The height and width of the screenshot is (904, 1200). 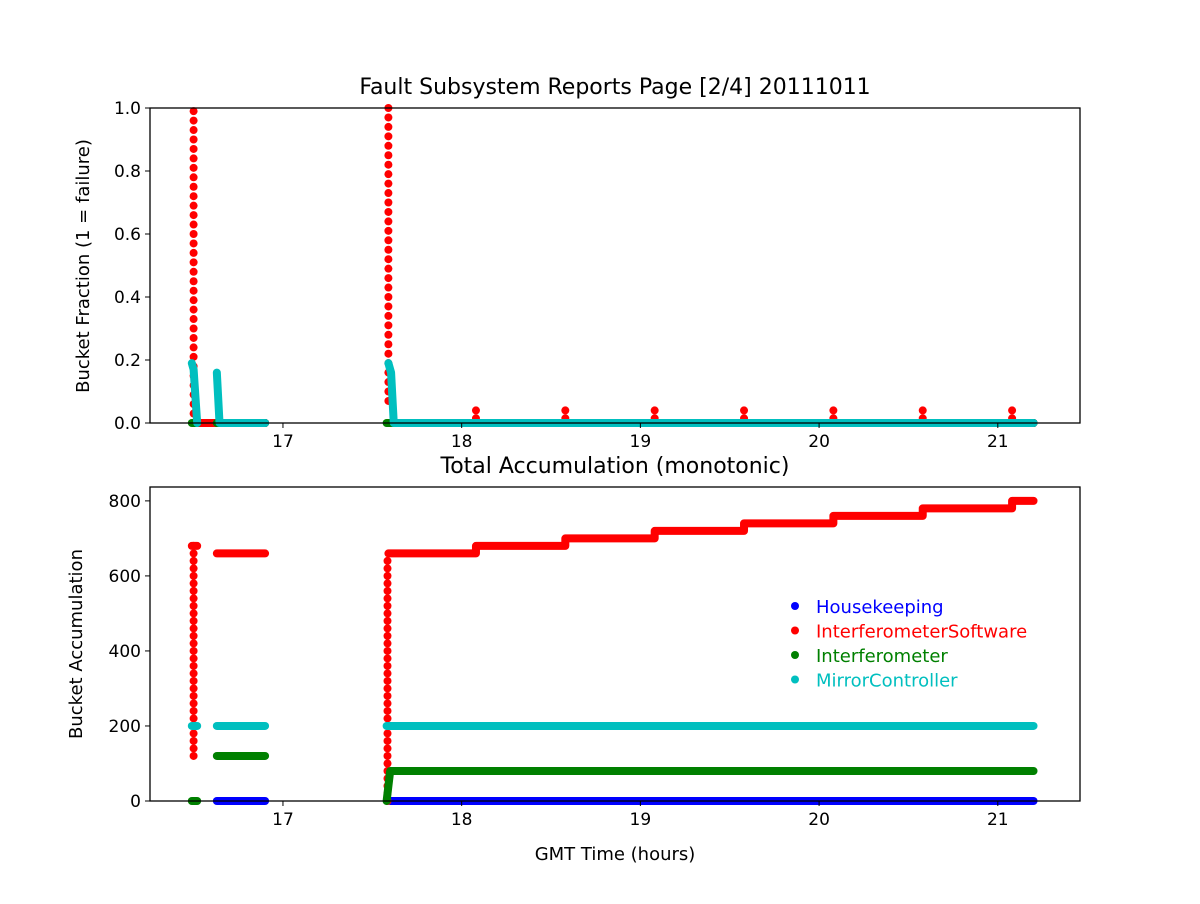 I want to click on x-axis-label: GMT Time (hours), so click(x=615, y=854).